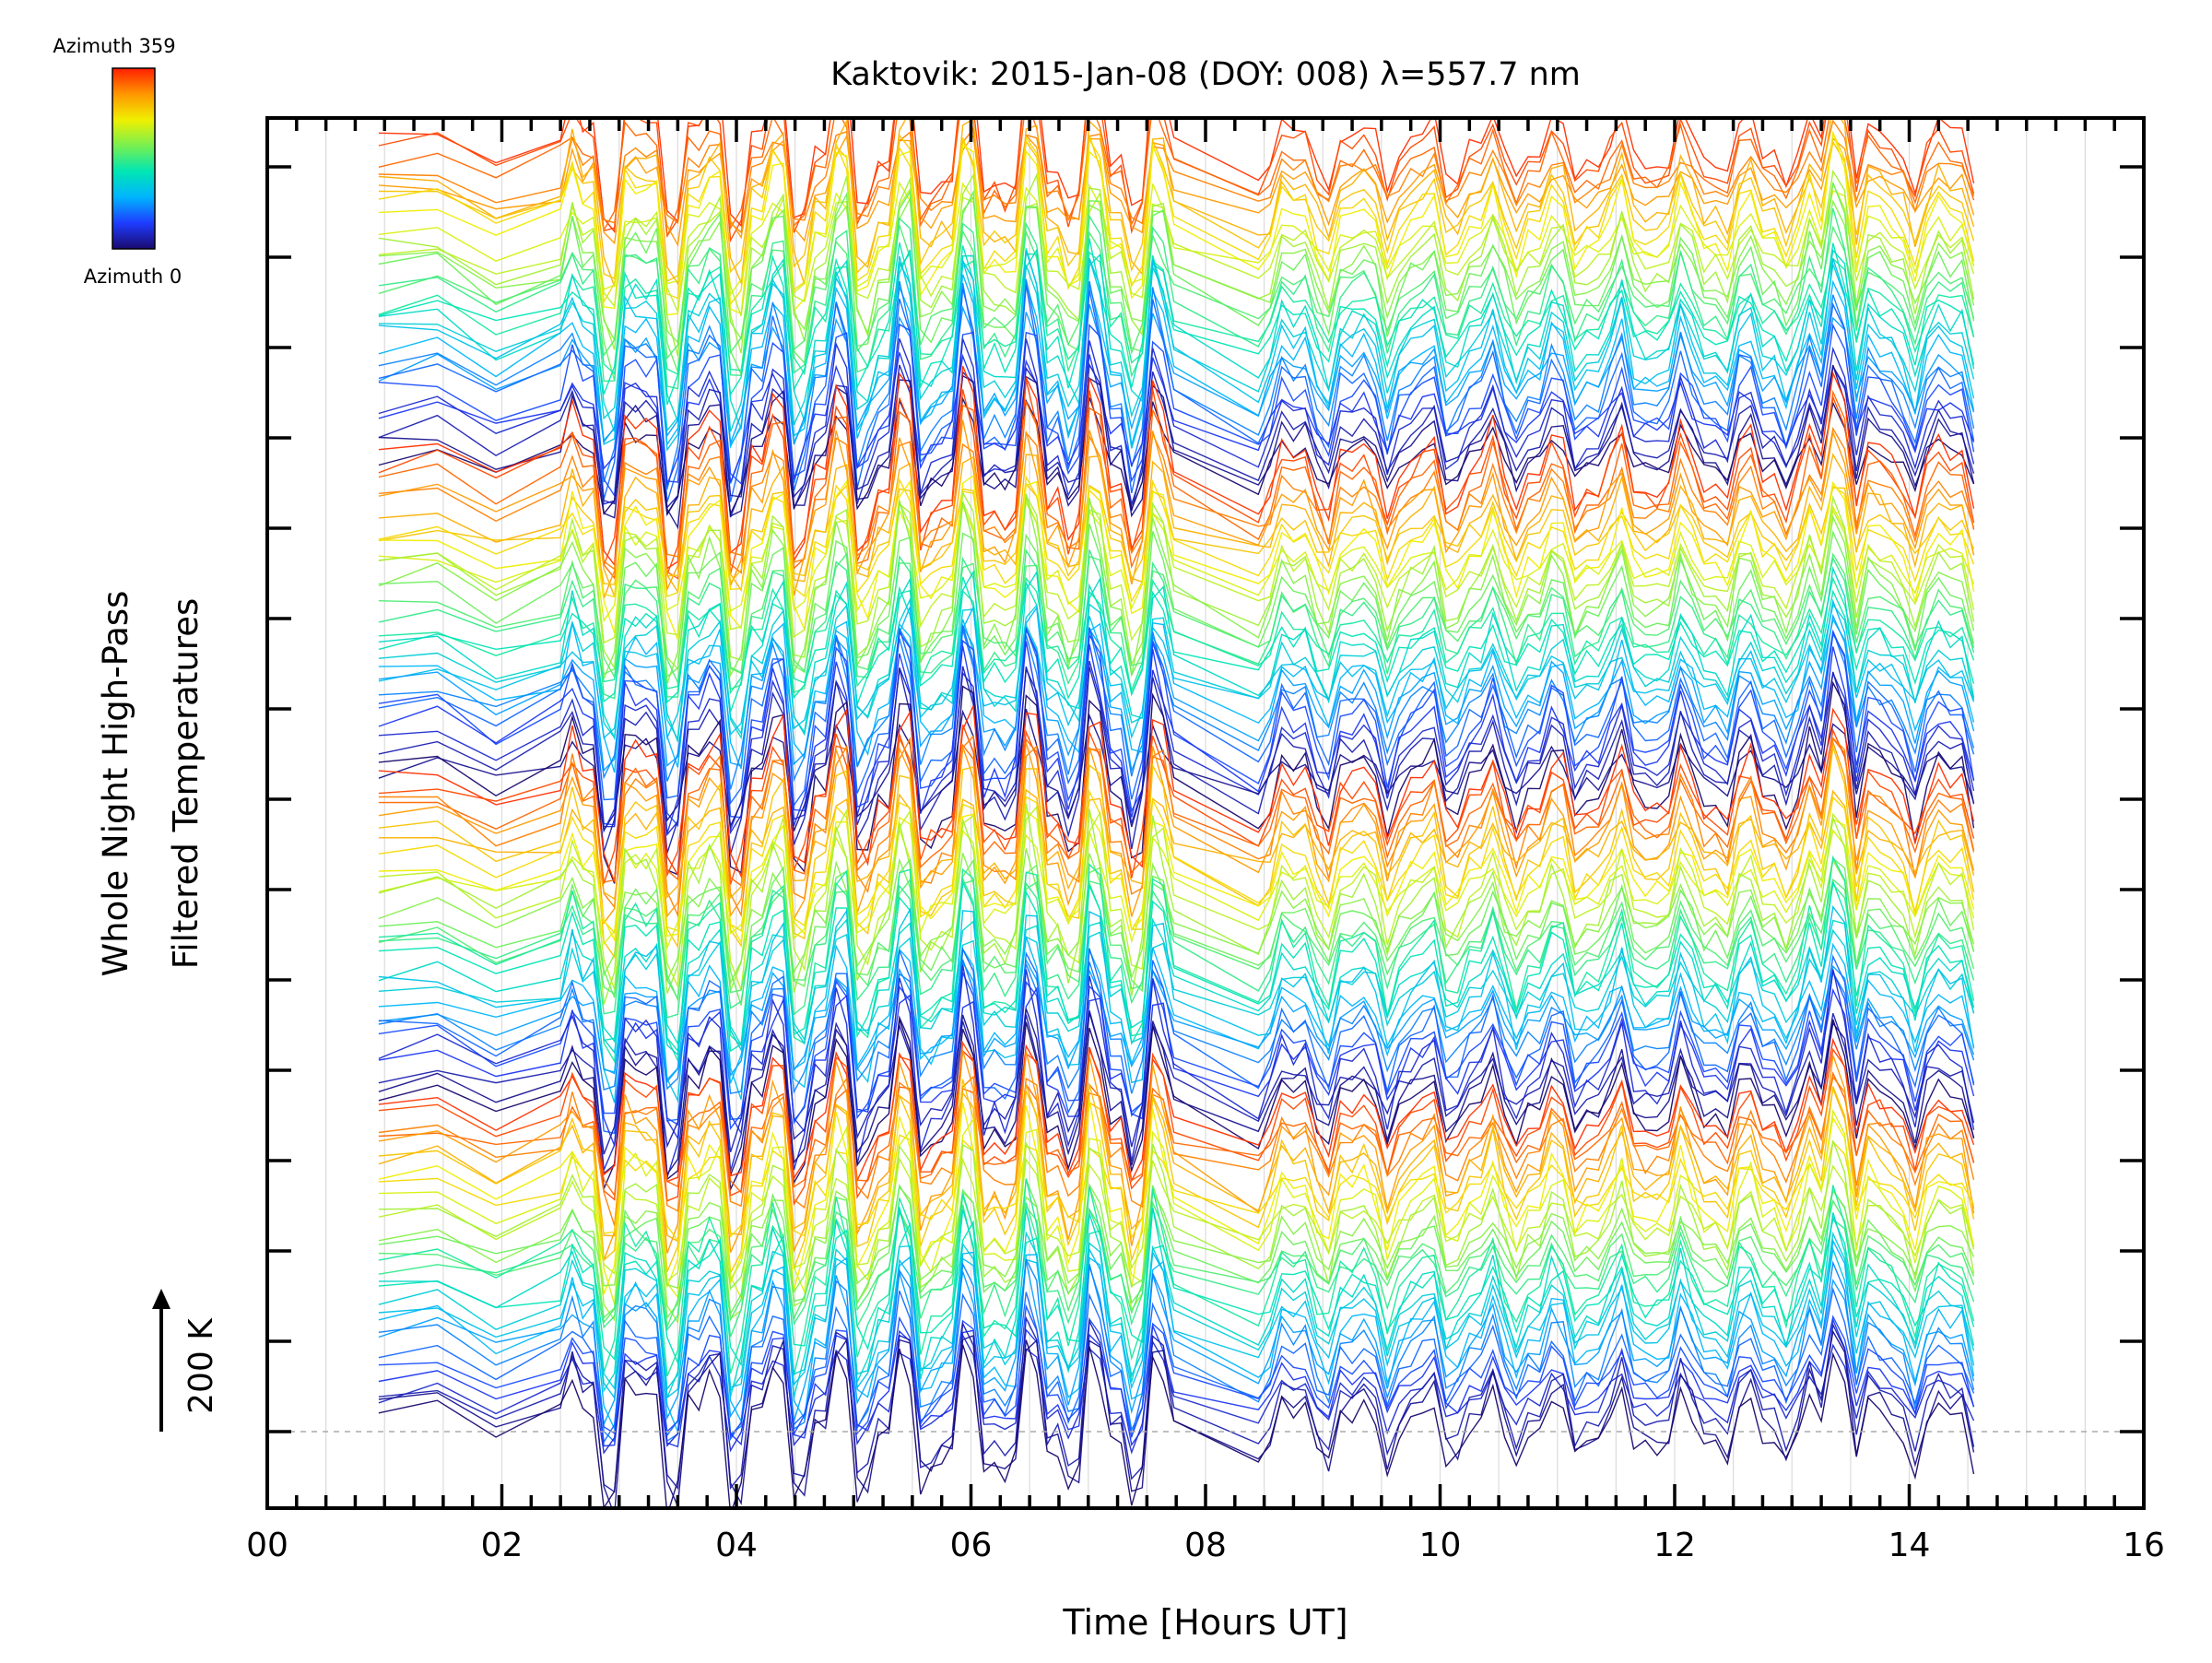 The image size is (2212, 1663). What do you see at coordinates (971, 1545) in the screenshot?
I see `x-tick-label: 06` at bounding box center [971, 1545].